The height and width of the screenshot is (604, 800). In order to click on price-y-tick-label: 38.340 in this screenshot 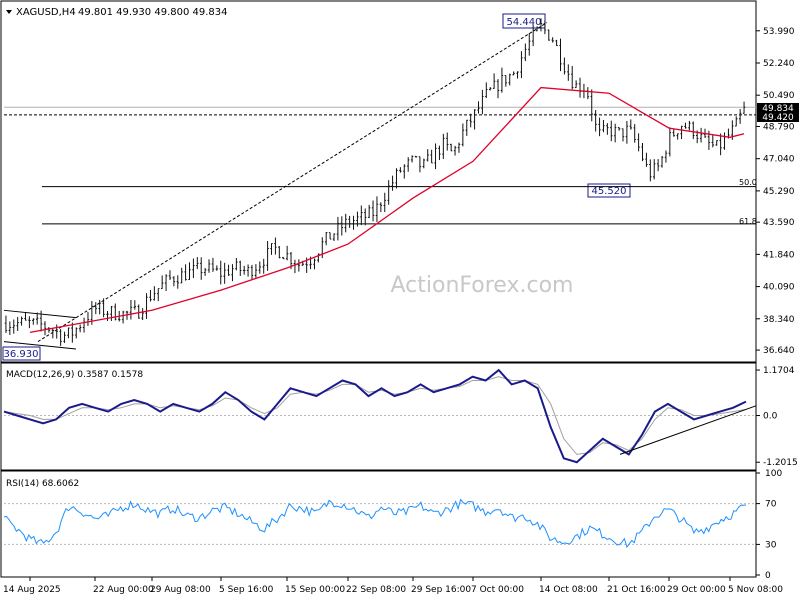, I will do `click(779, 320)`.